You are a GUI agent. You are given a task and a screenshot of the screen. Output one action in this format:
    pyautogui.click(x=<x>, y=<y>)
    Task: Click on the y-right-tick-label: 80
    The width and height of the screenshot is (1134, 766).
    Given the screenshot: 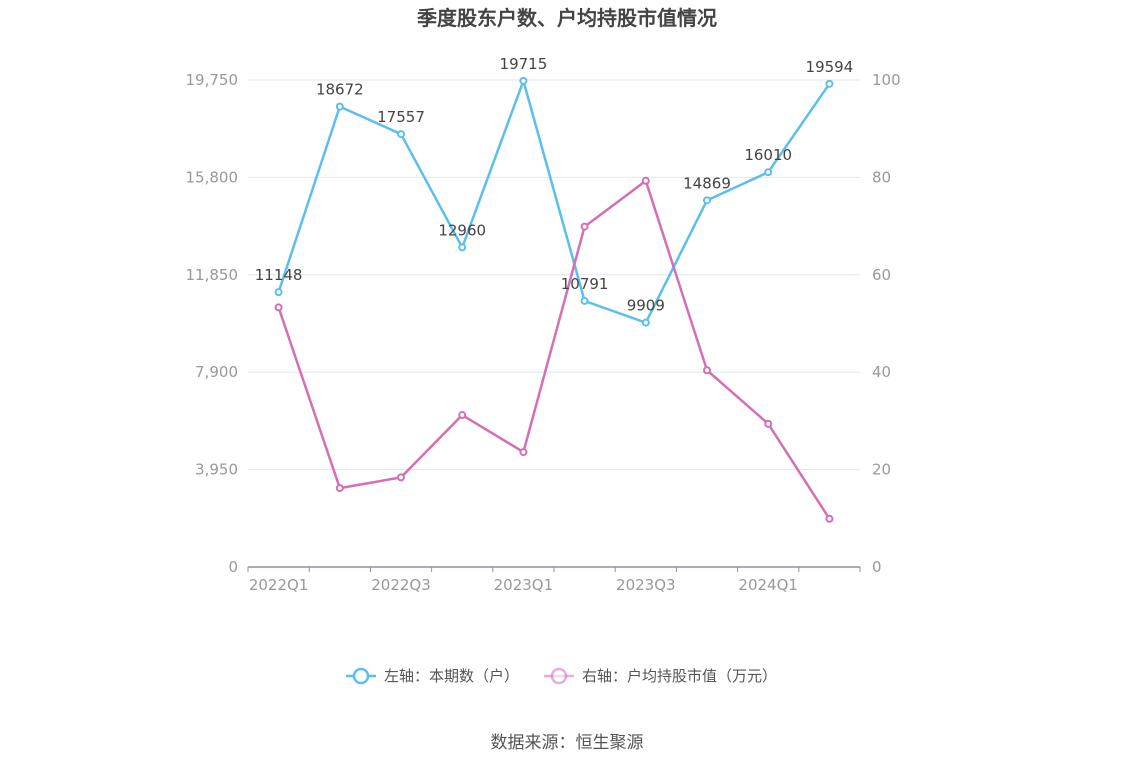 What is the action you would take?
    pyautogui.click(x=881, y=177)
    